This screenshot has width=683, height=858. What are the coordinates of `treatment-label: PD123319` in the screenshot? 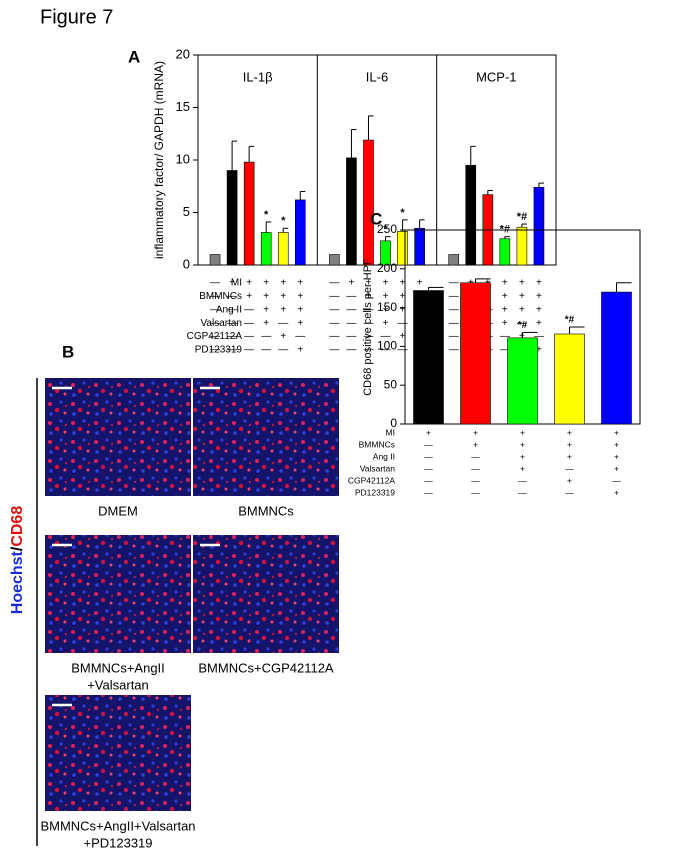 It's located at (219, 350).